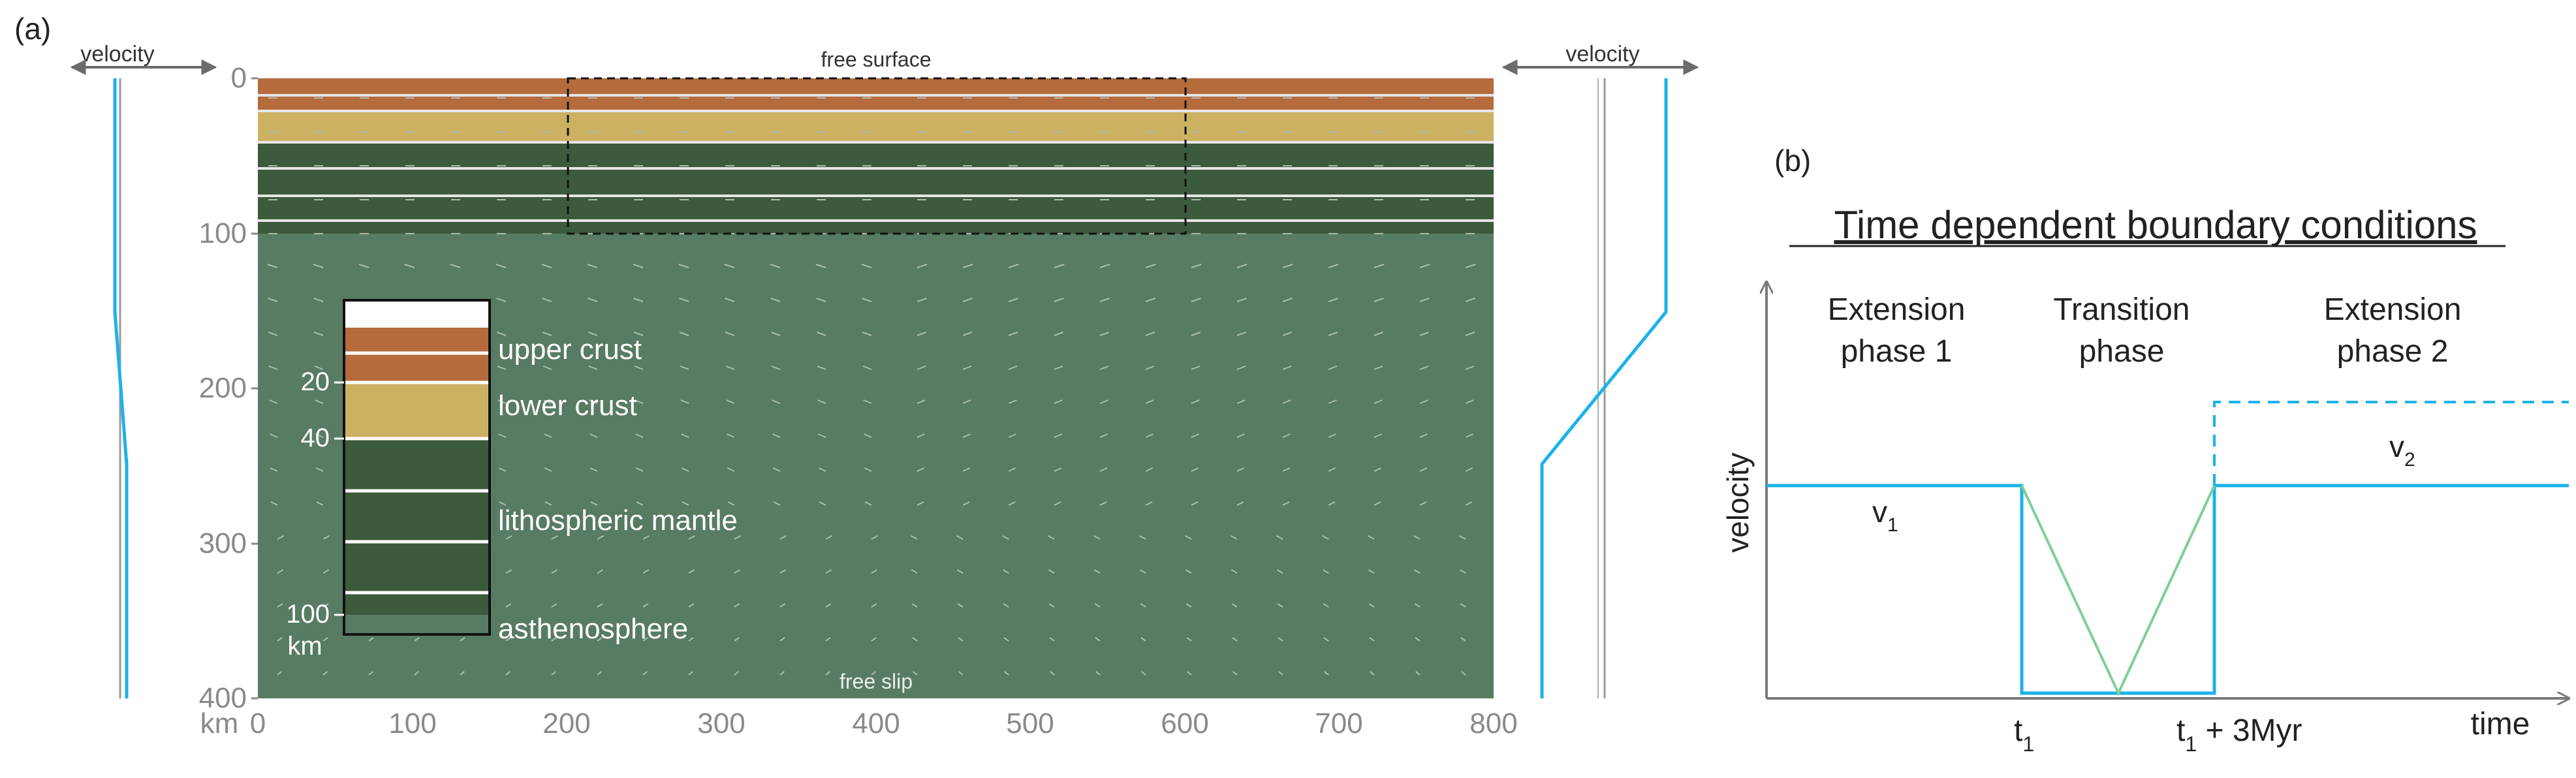 This screenshot has width=2576, height=778. I want to click on v2-label: v2, so click(2402, 450).